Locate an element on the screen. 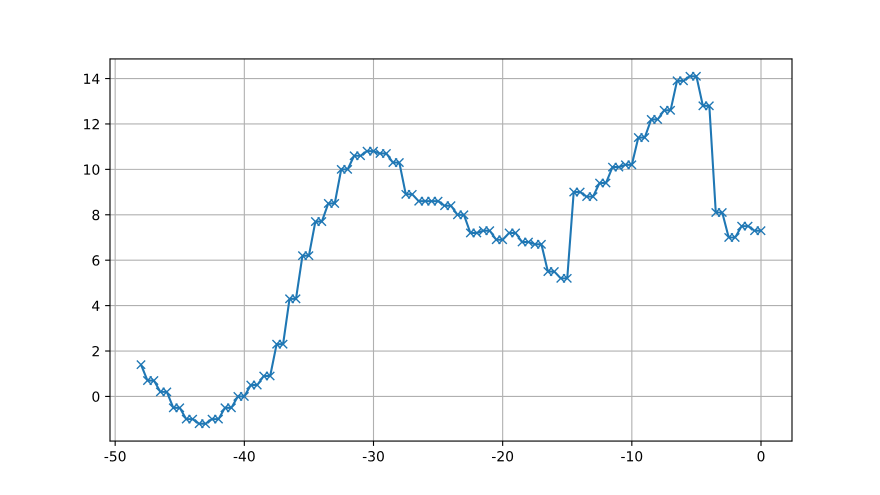 This screenshot has width=880, height=495. y-tick-label: 4 is located at coordinates (96, 305).